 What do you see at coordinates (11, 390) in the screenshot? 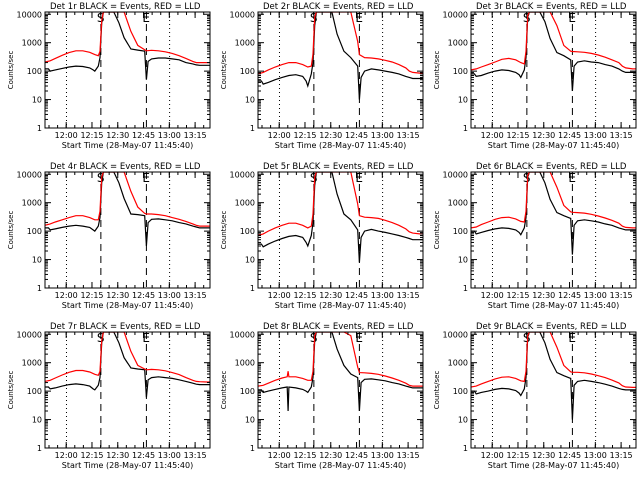
I see `y-axis-label: Counts/sec` at bounding box center [11, 390].